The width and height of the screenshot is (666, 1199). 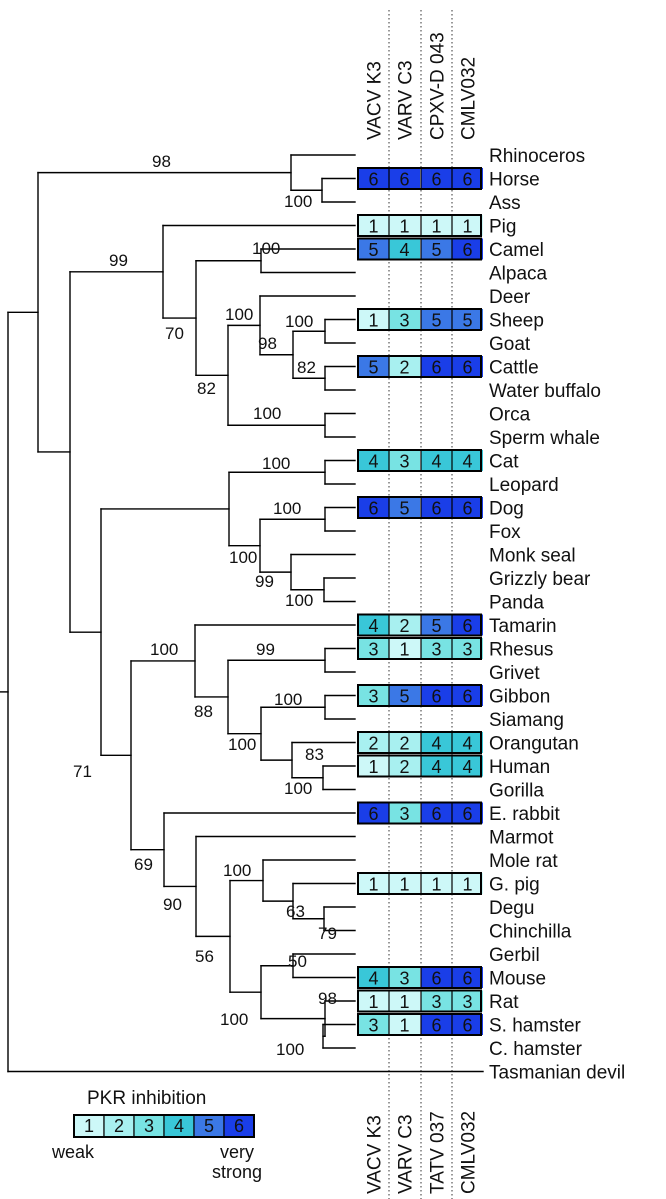 What do you see at coordinates (265, 649) in the screenshot?
I see `bootstrap-value: 99` at bounding box center [265, 649].